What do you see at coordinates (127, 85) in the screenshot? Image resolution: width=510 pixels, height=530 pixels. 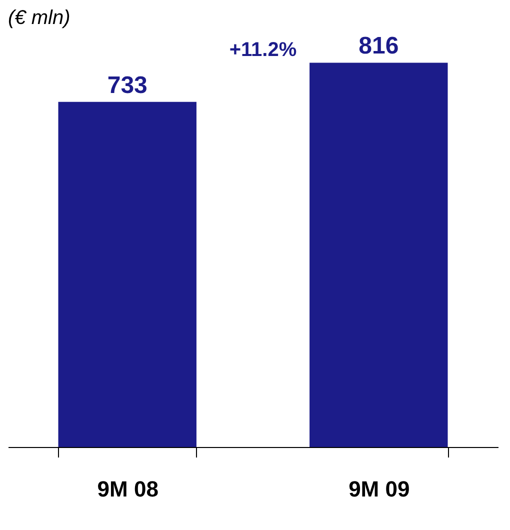 I see `data-label: 733` at bounding box center [127, 85].